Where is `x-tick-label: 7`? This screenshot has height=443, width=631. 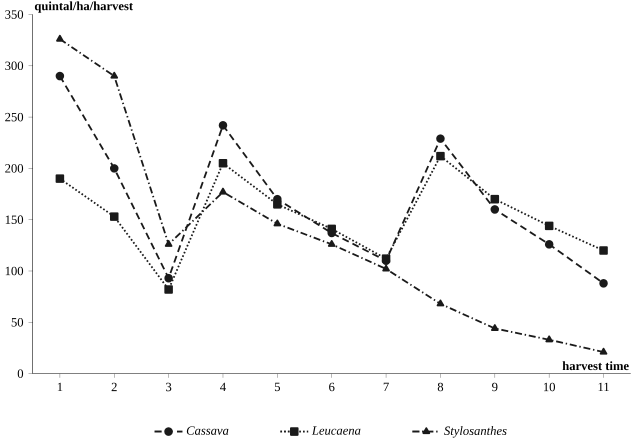
x-tick-label: 7 is located at coordinates (386, 387).